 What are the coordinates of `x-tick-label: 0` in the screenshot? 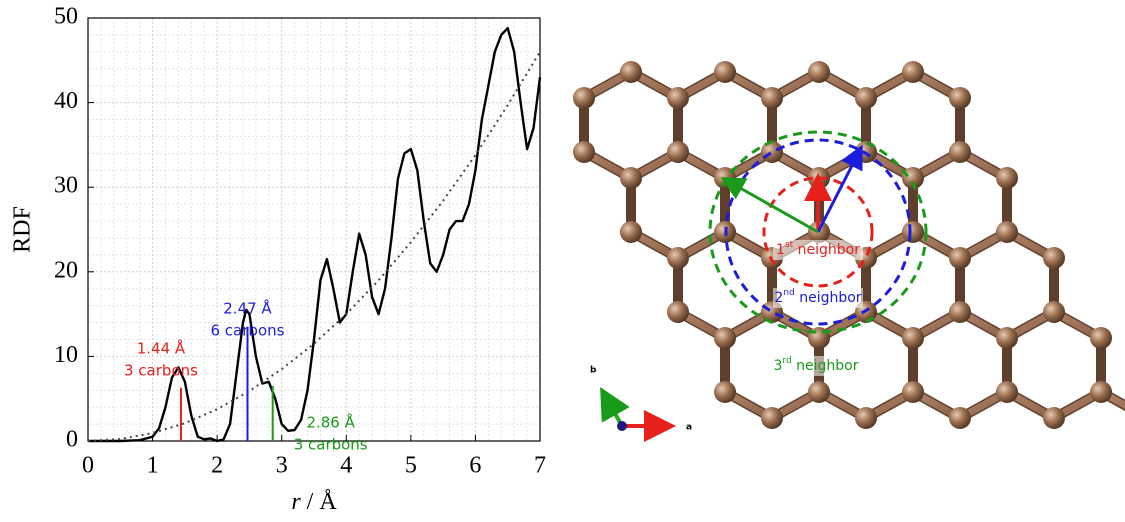 It's located at (88, 466).